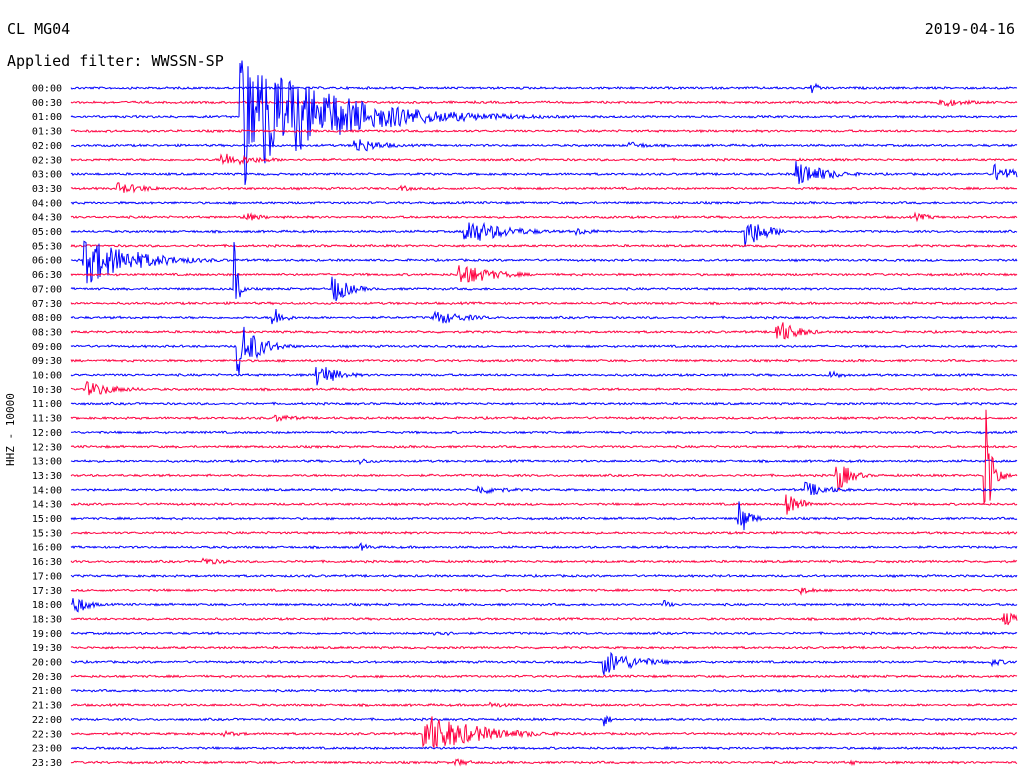 The image size is (1024, 780). What do you see at coordinates (39, 29) in the screenshot?
I see `station-label: CL MG04` at bounding box center [39, 29].